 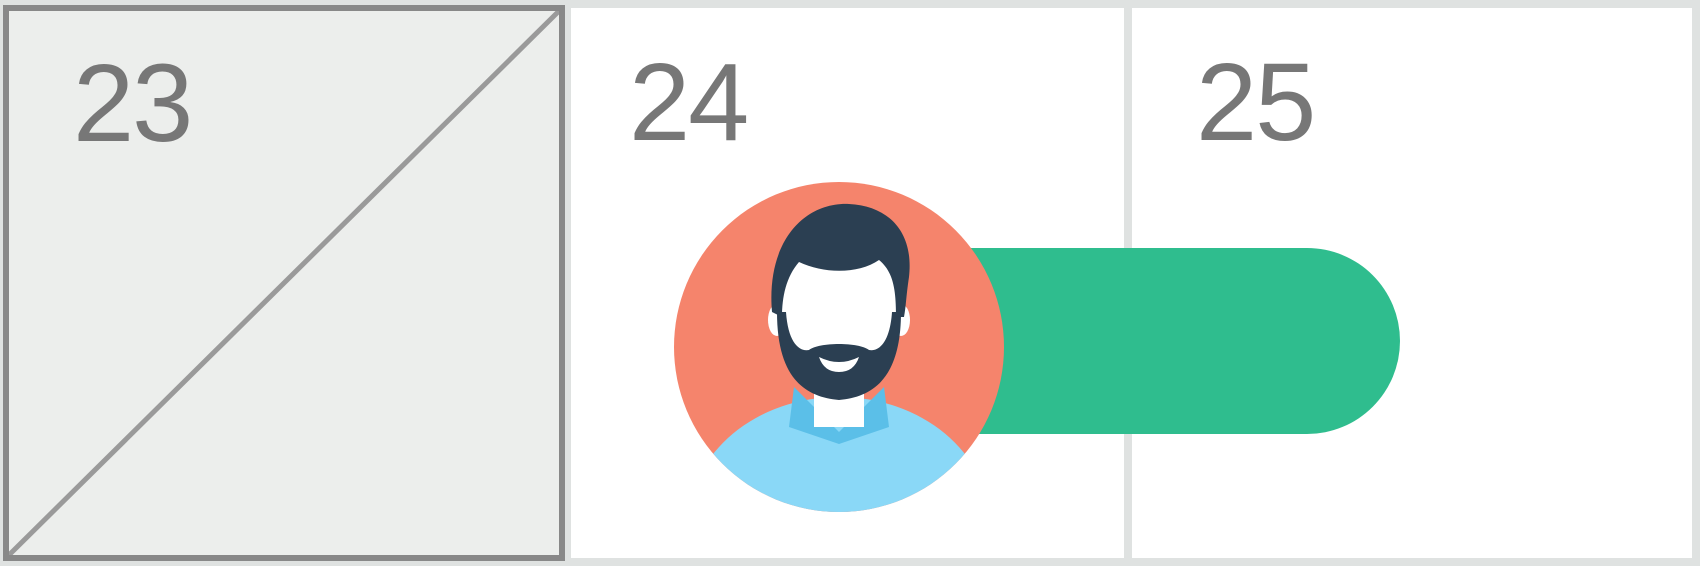 I want to click on user-avatar-icon, so click(x=839, y=347).